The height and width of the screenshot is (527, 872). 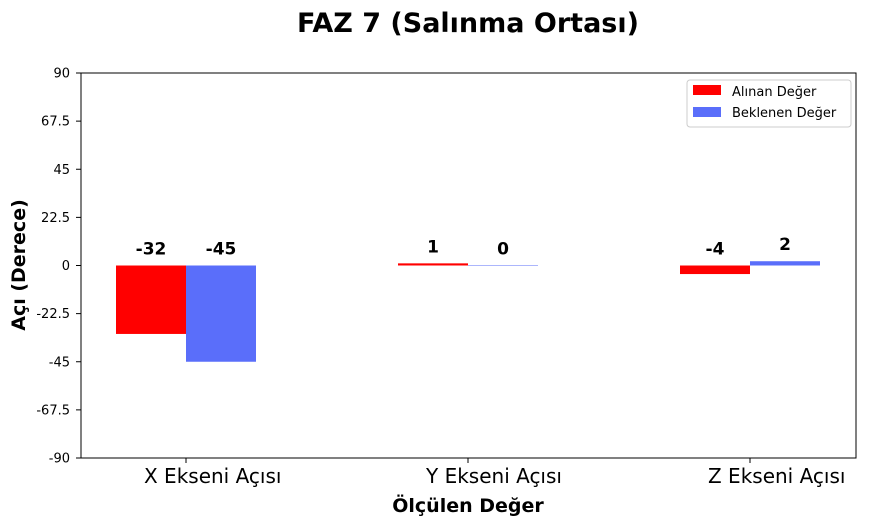 I want to click on x-tick-label: X Ekseni Açısı, so click(x=212, y=476).